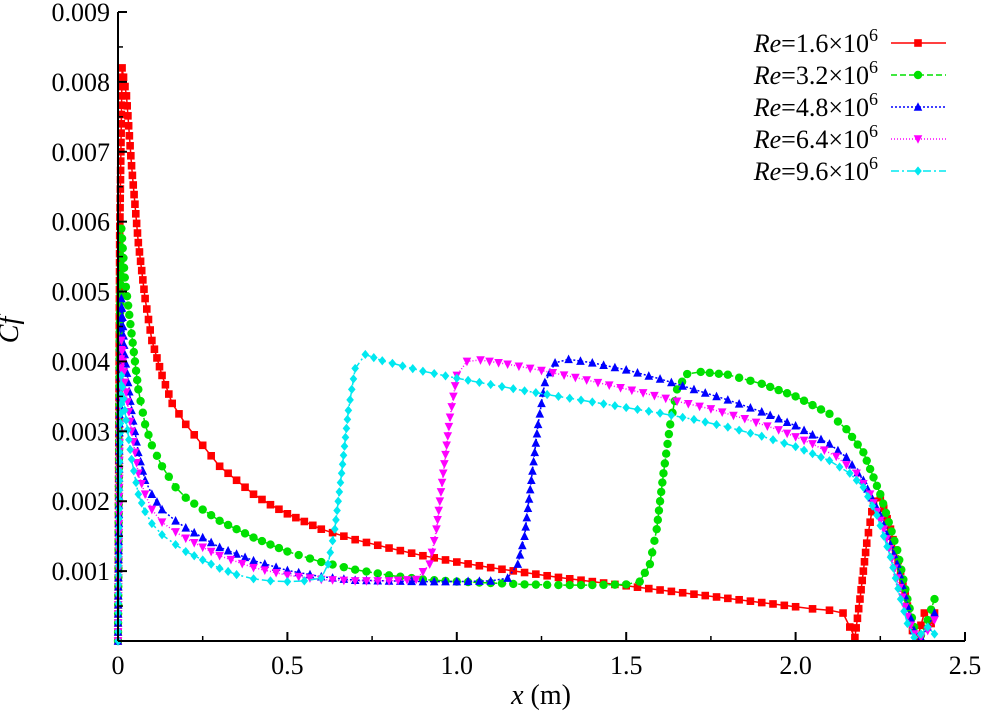 The image size is (986, 715). Describe the element at coordinates (12, 329) in the screenshot. I see `y-axis-title: Cf` at that location.